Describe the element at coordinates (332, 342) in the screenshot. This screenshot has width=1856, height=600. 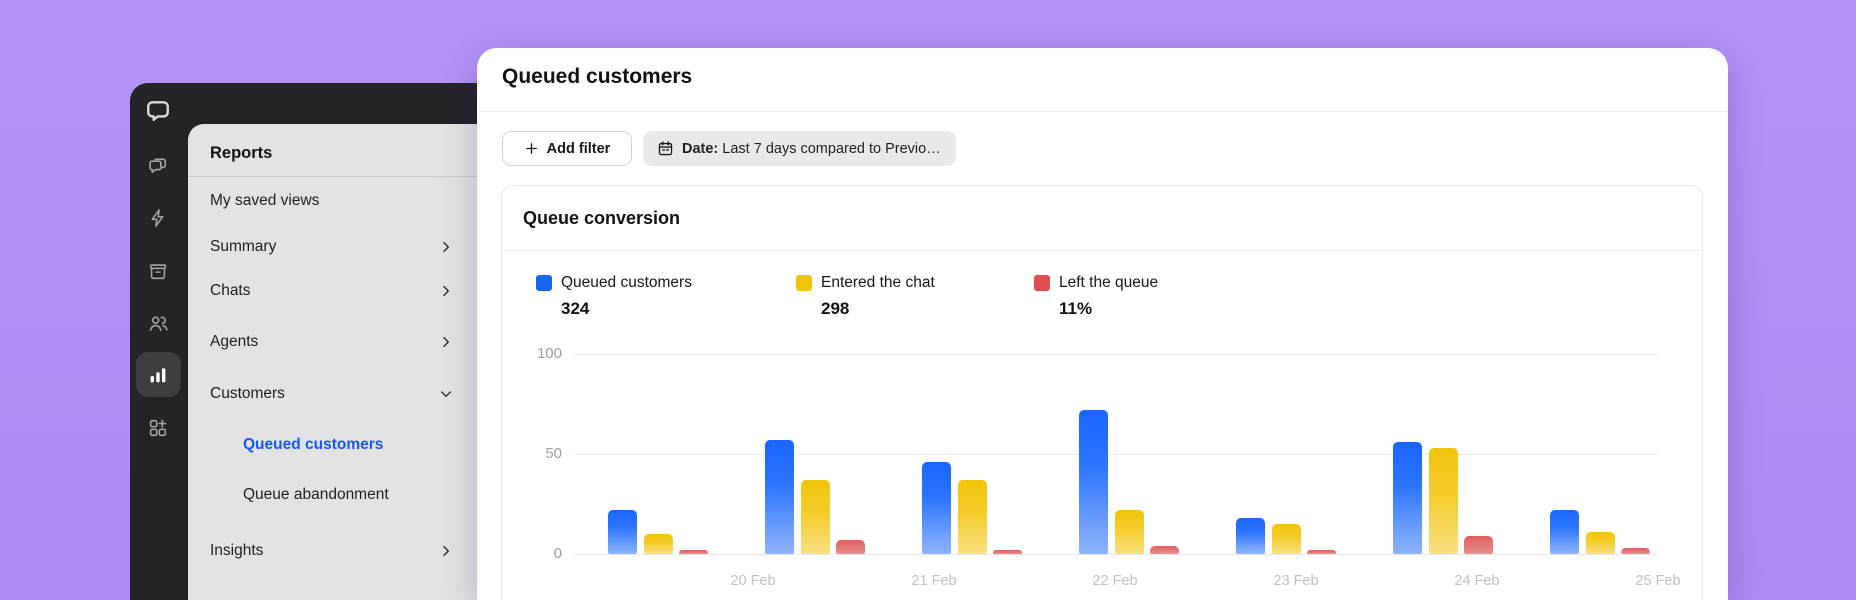
I see `sidebar-item-agents: Agents` at that location.